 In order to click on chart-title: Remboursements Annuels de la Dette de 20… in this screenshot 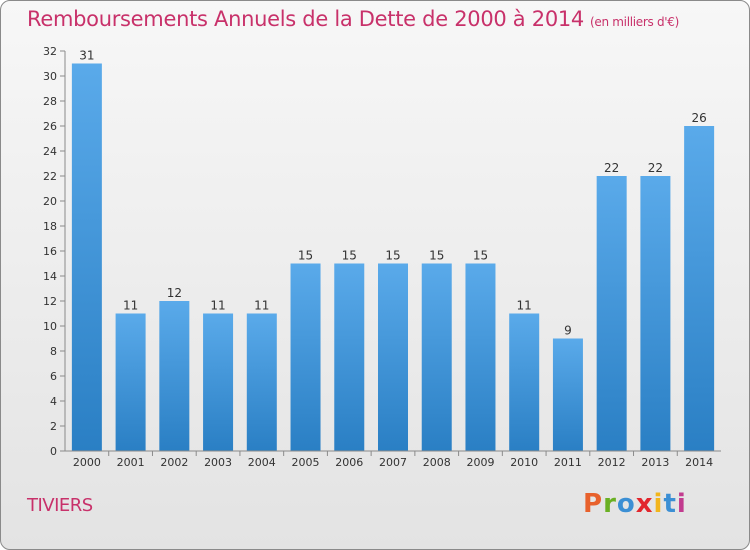, I will do `click(353, 19)`.